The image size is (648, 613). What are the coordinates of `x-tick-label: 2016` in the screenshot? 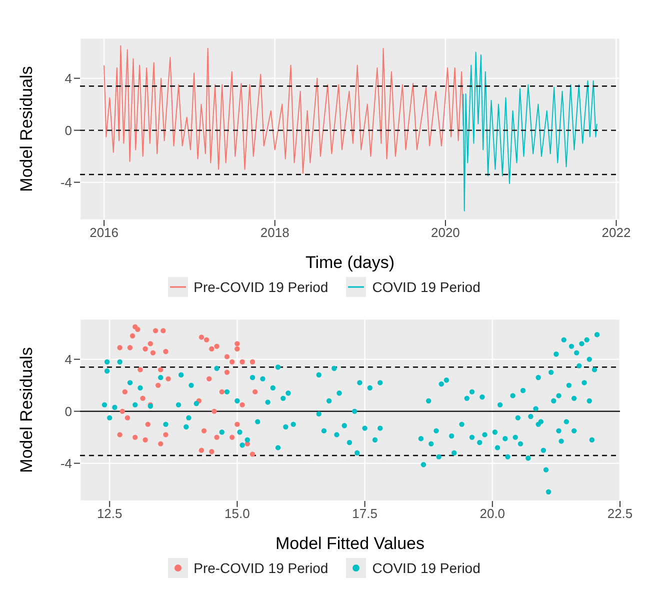 It's located at (104, 232).